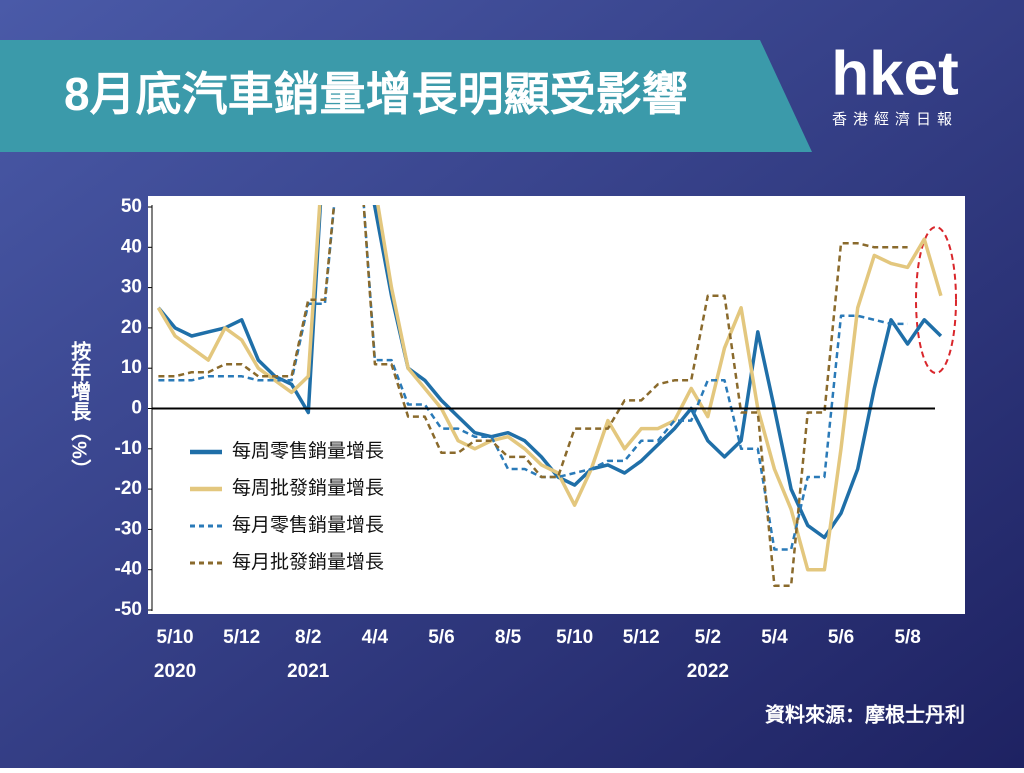 This screenshot has height=773, width=1024. Describe the element at coordinates (774, 637) in the screenshot. I see `x-tick-label: 5/4` at that location.